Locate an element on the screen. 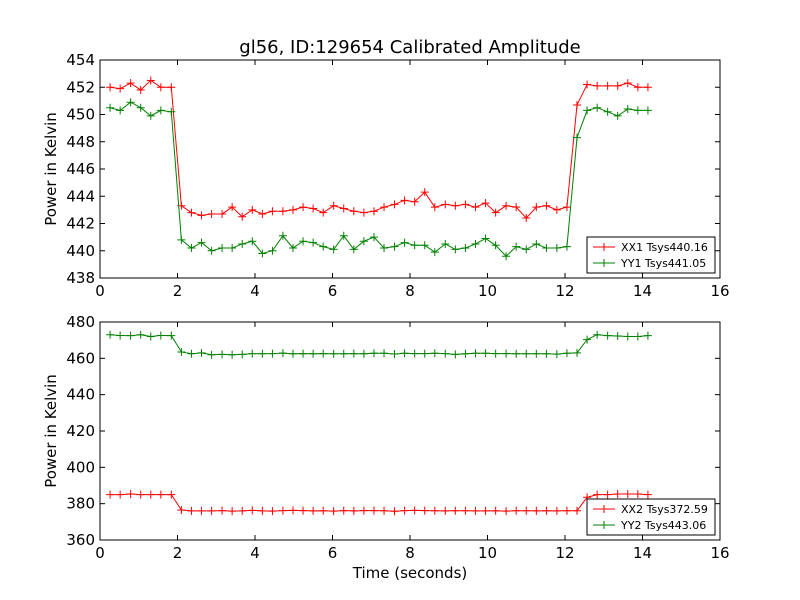 Image resolution: width=800 pixels, height=600 pixels. legend-marker is located at coordinates (604, 509).